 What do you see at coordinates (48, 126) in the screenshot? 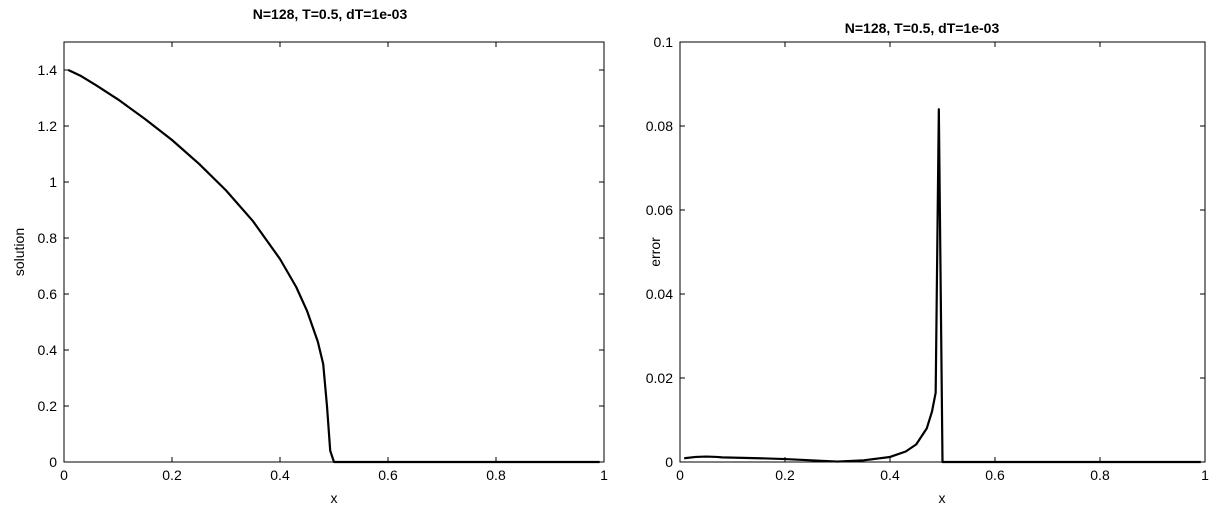
I see `solution-ytick-label: 1.2` at bounding box center [48, 126].